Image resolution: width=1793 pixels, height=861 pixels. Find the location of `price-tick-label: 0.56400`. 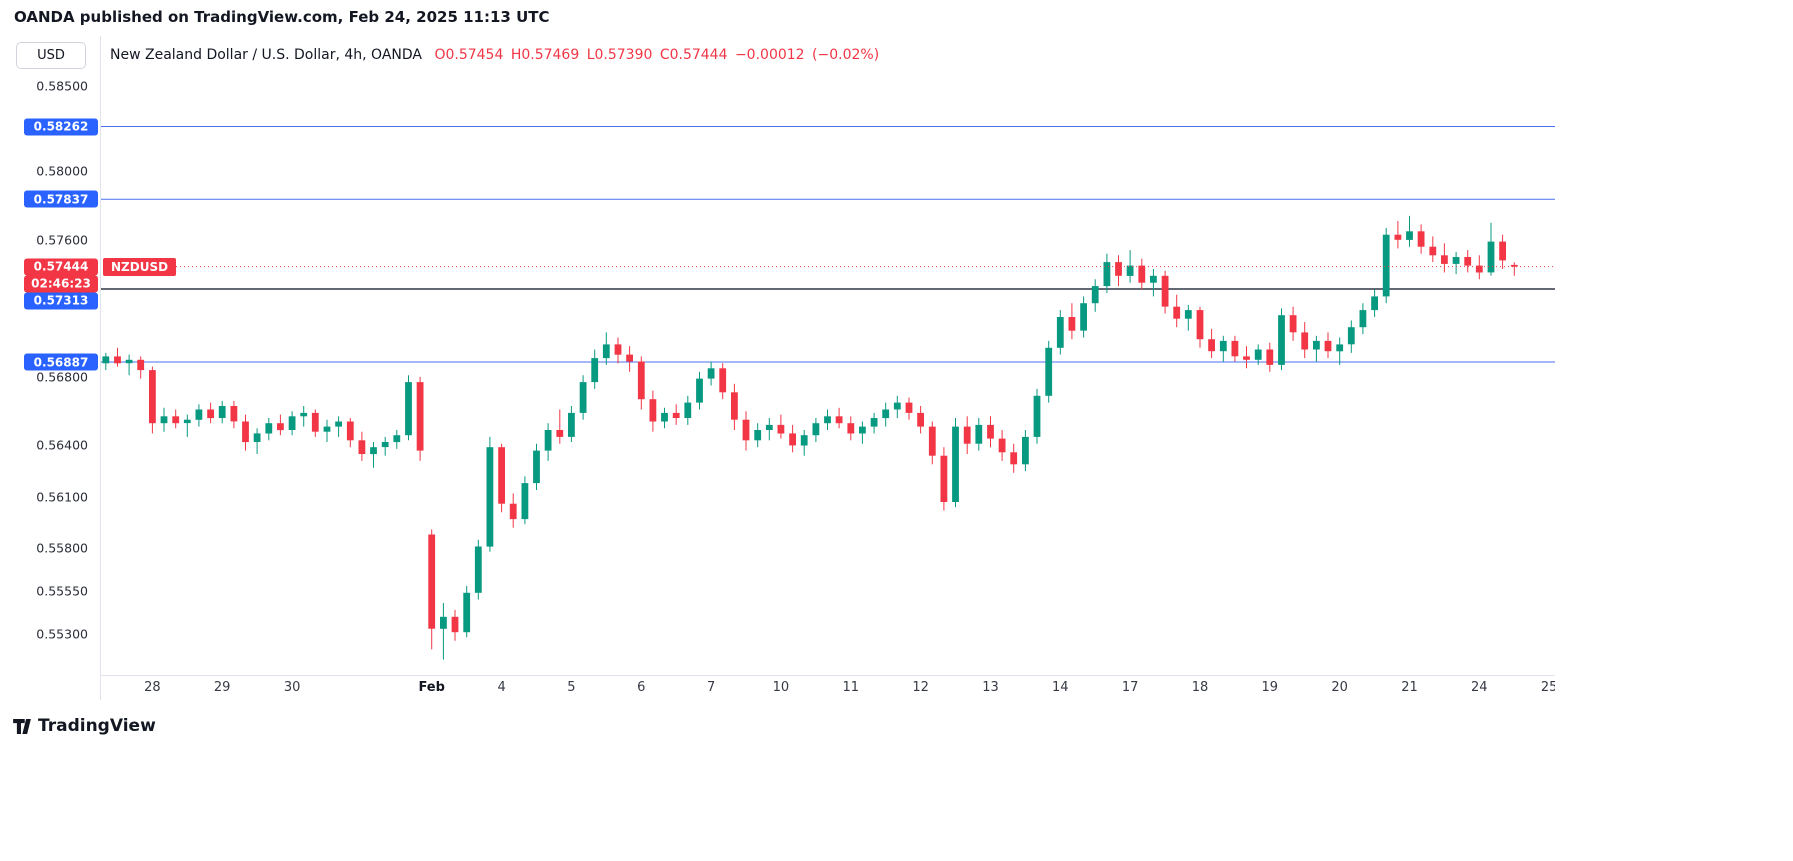

price-tick-label: 0.56400 is located at coordinates (62, 445).